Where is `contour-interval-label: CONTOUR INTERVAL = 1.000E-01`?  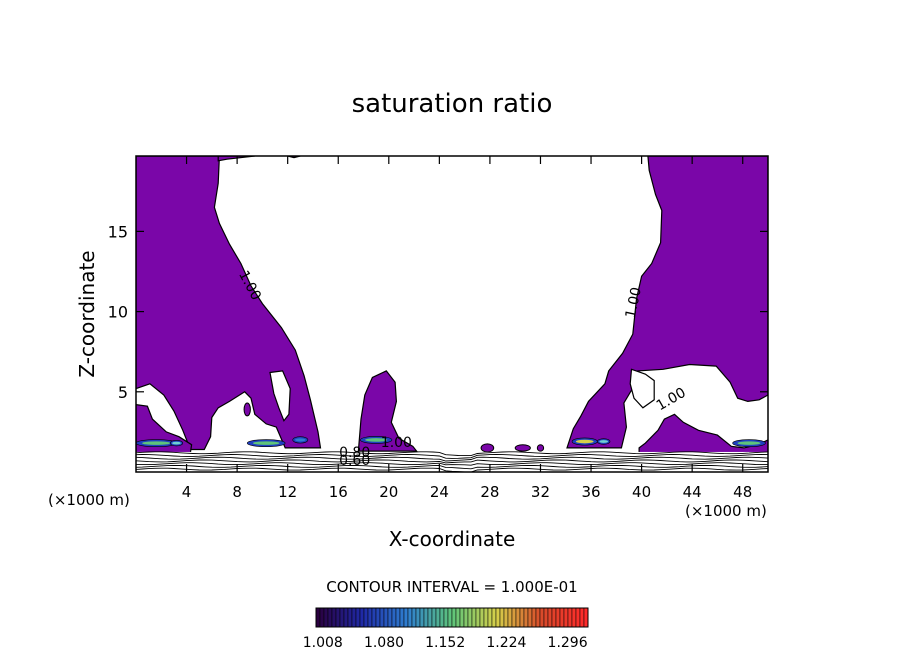 contour-interval-label: CONTOUR INTERVAL = 1.000E-01 is located at coordinates (451, 587).